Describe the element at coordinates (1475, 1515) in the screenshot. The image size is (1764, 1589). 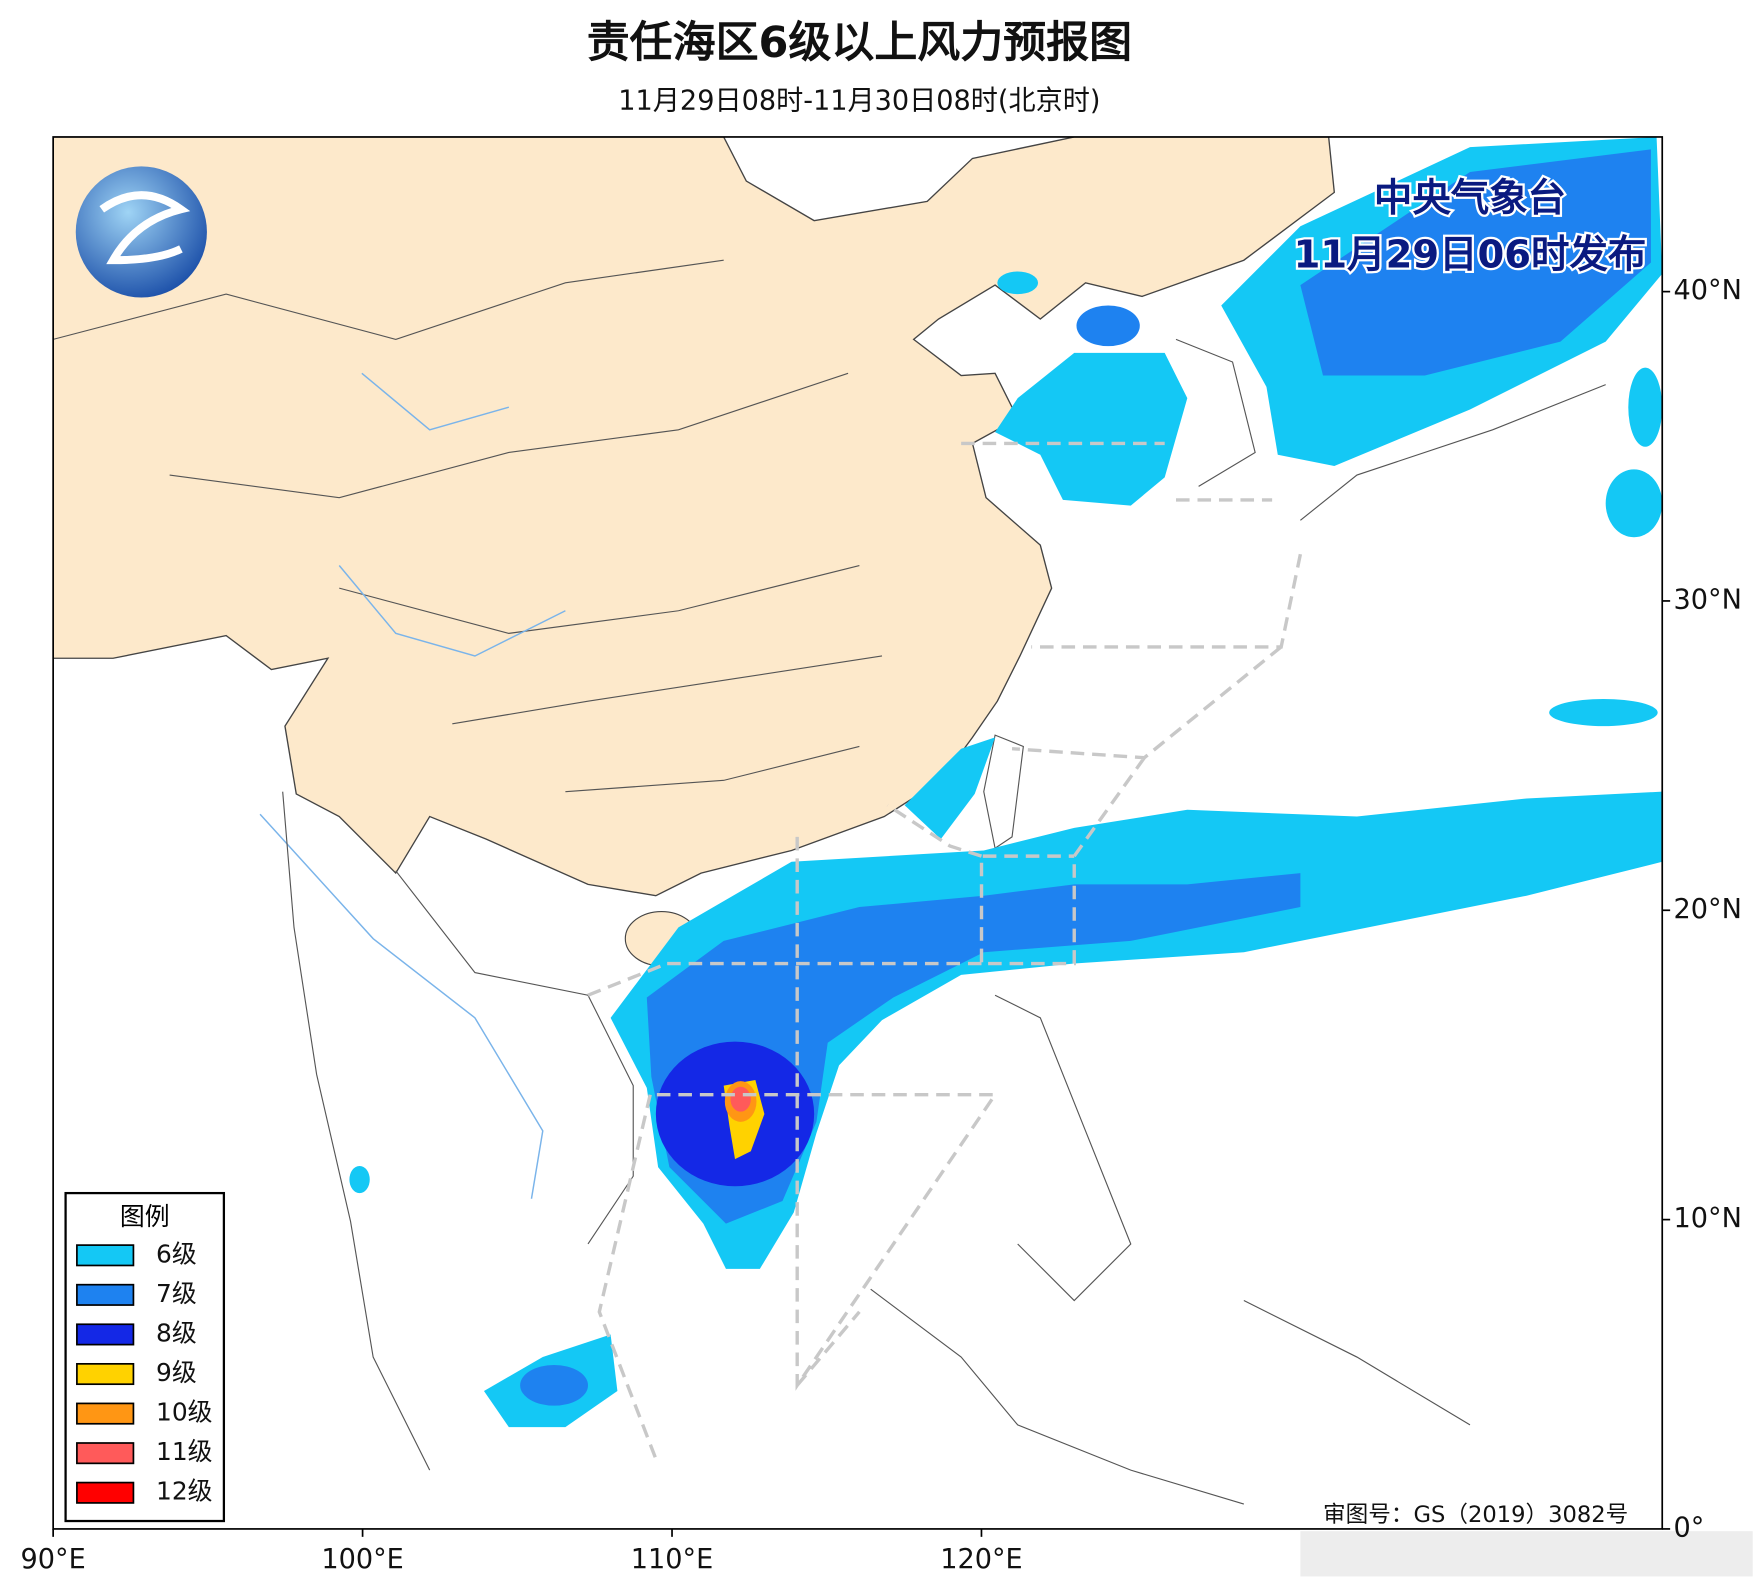
I see `review-number: 审图号：GS（2019）3082号` at that location.